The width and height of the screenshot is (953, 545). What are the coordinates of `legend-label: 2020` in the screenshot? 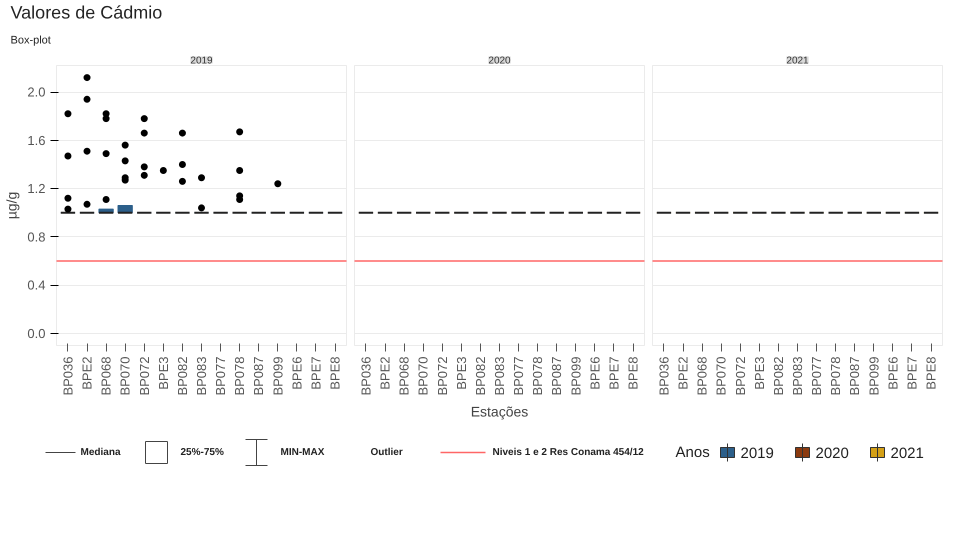 It's located at (832, 453).